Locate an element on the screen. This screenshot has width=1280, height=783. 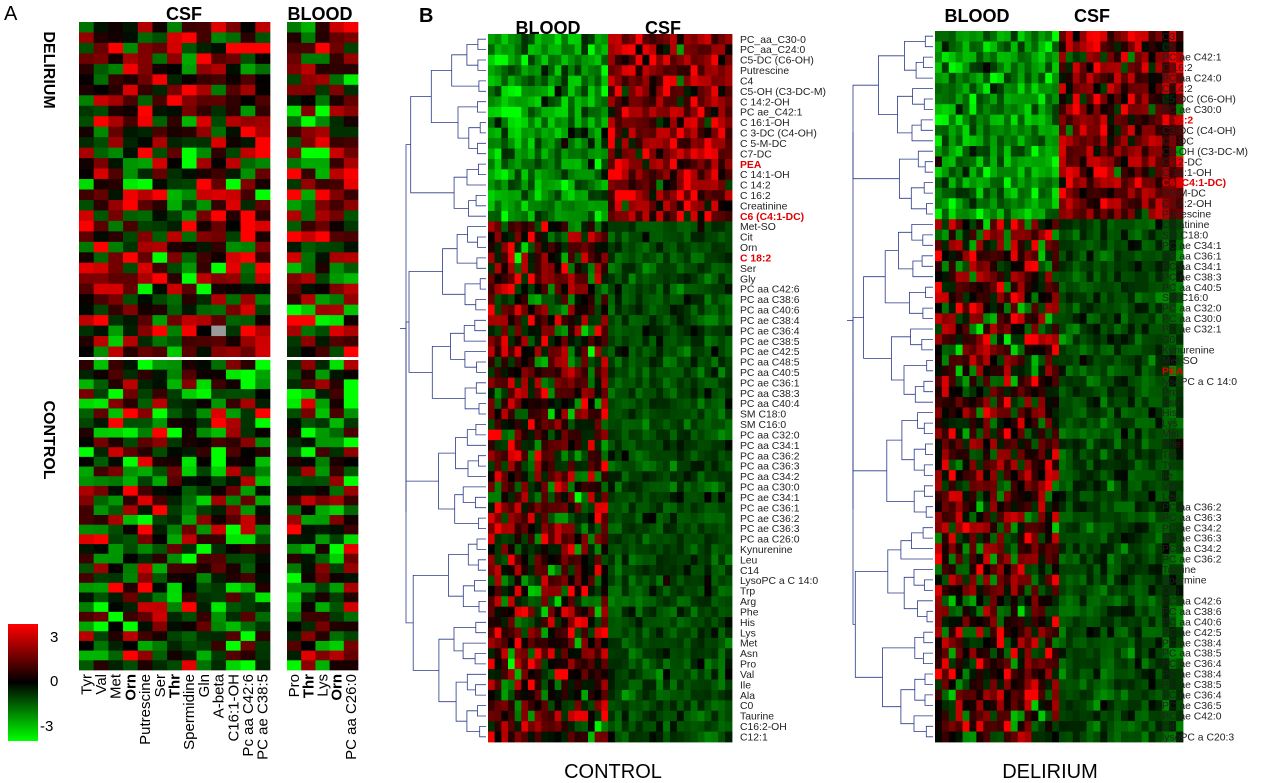
row-label: Val is located at coordinates (747, 675).